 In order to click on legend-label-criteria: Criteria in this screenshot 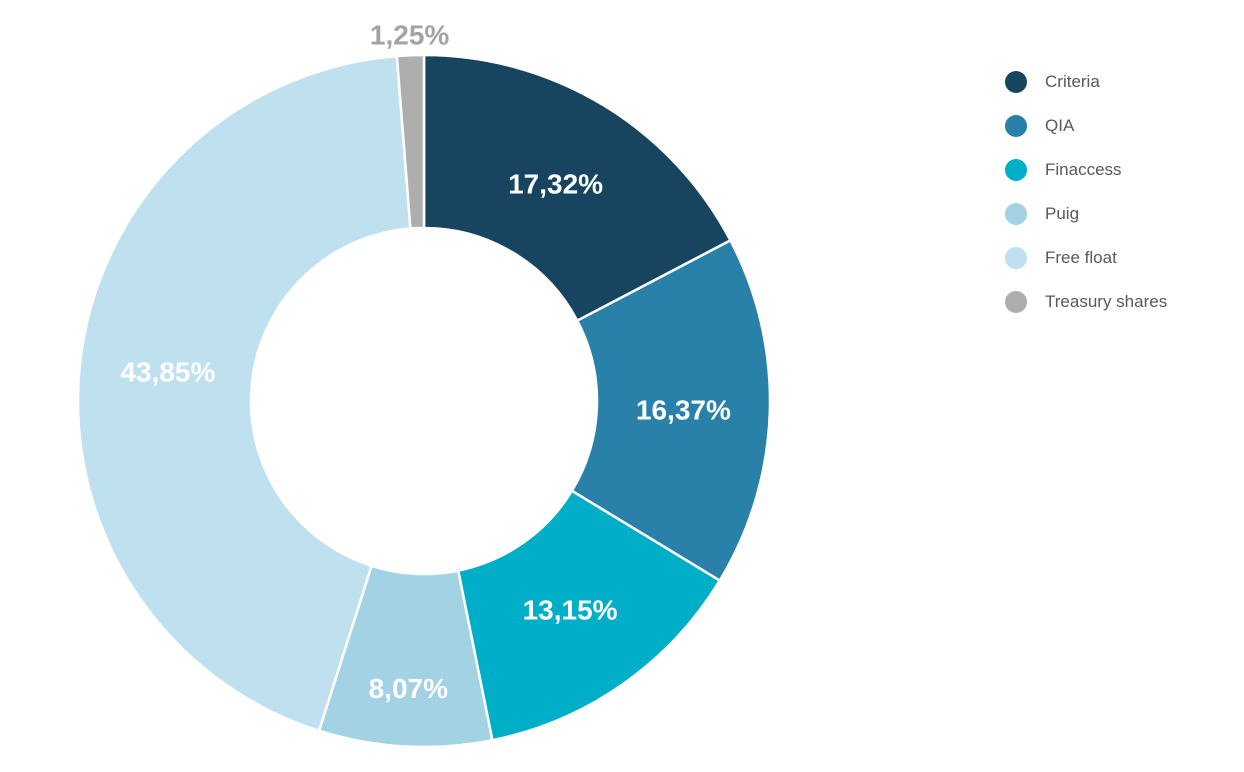, I will do `click(1072, 81)`.